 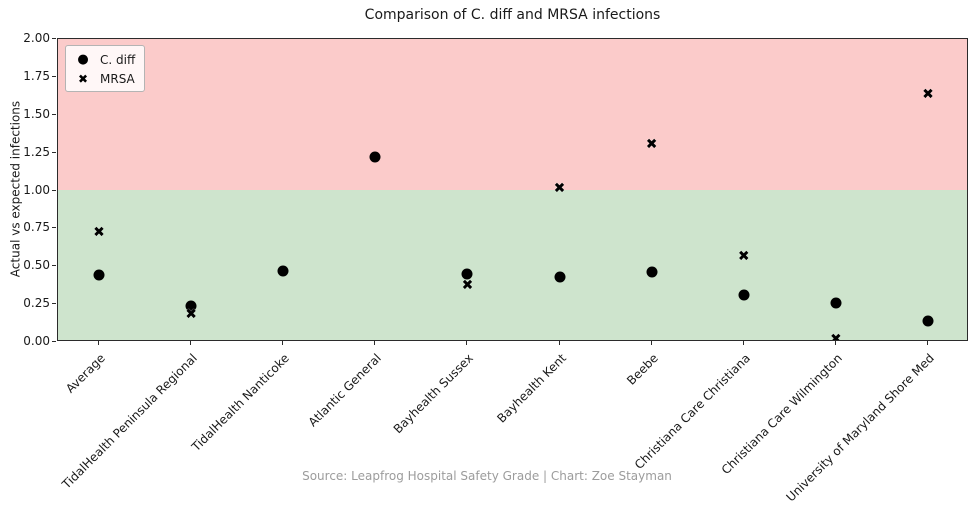 What do you see at coordinates (642, 369) in the screenshot?
I see `x-tick-label: Beebe` at bounding box center [642, 369].